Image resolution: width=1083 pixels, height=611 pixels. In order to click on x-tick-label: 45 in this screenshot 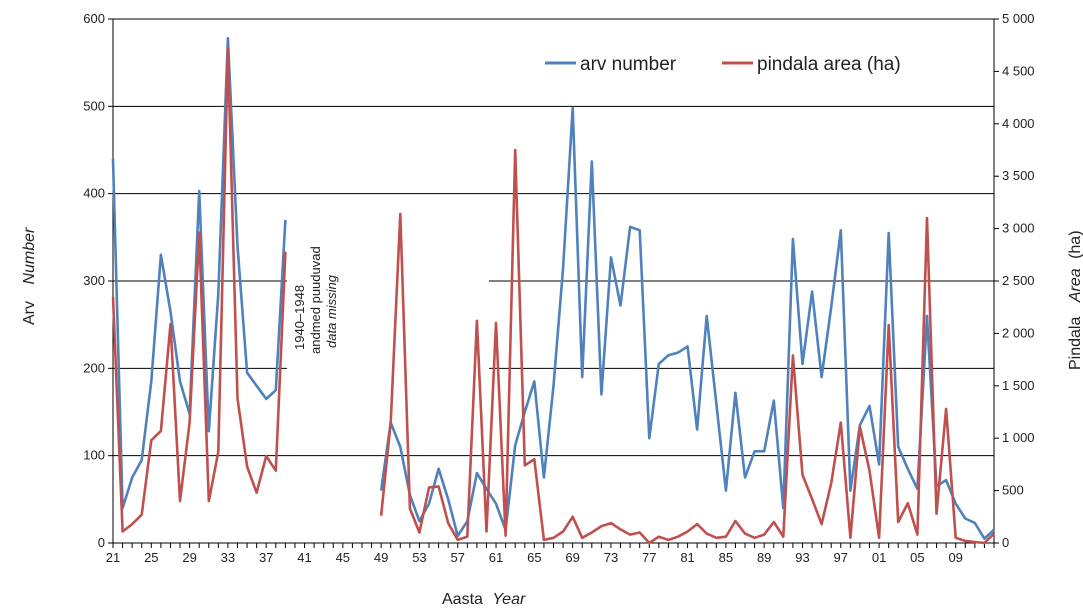, I will do `click(343, 557)`.